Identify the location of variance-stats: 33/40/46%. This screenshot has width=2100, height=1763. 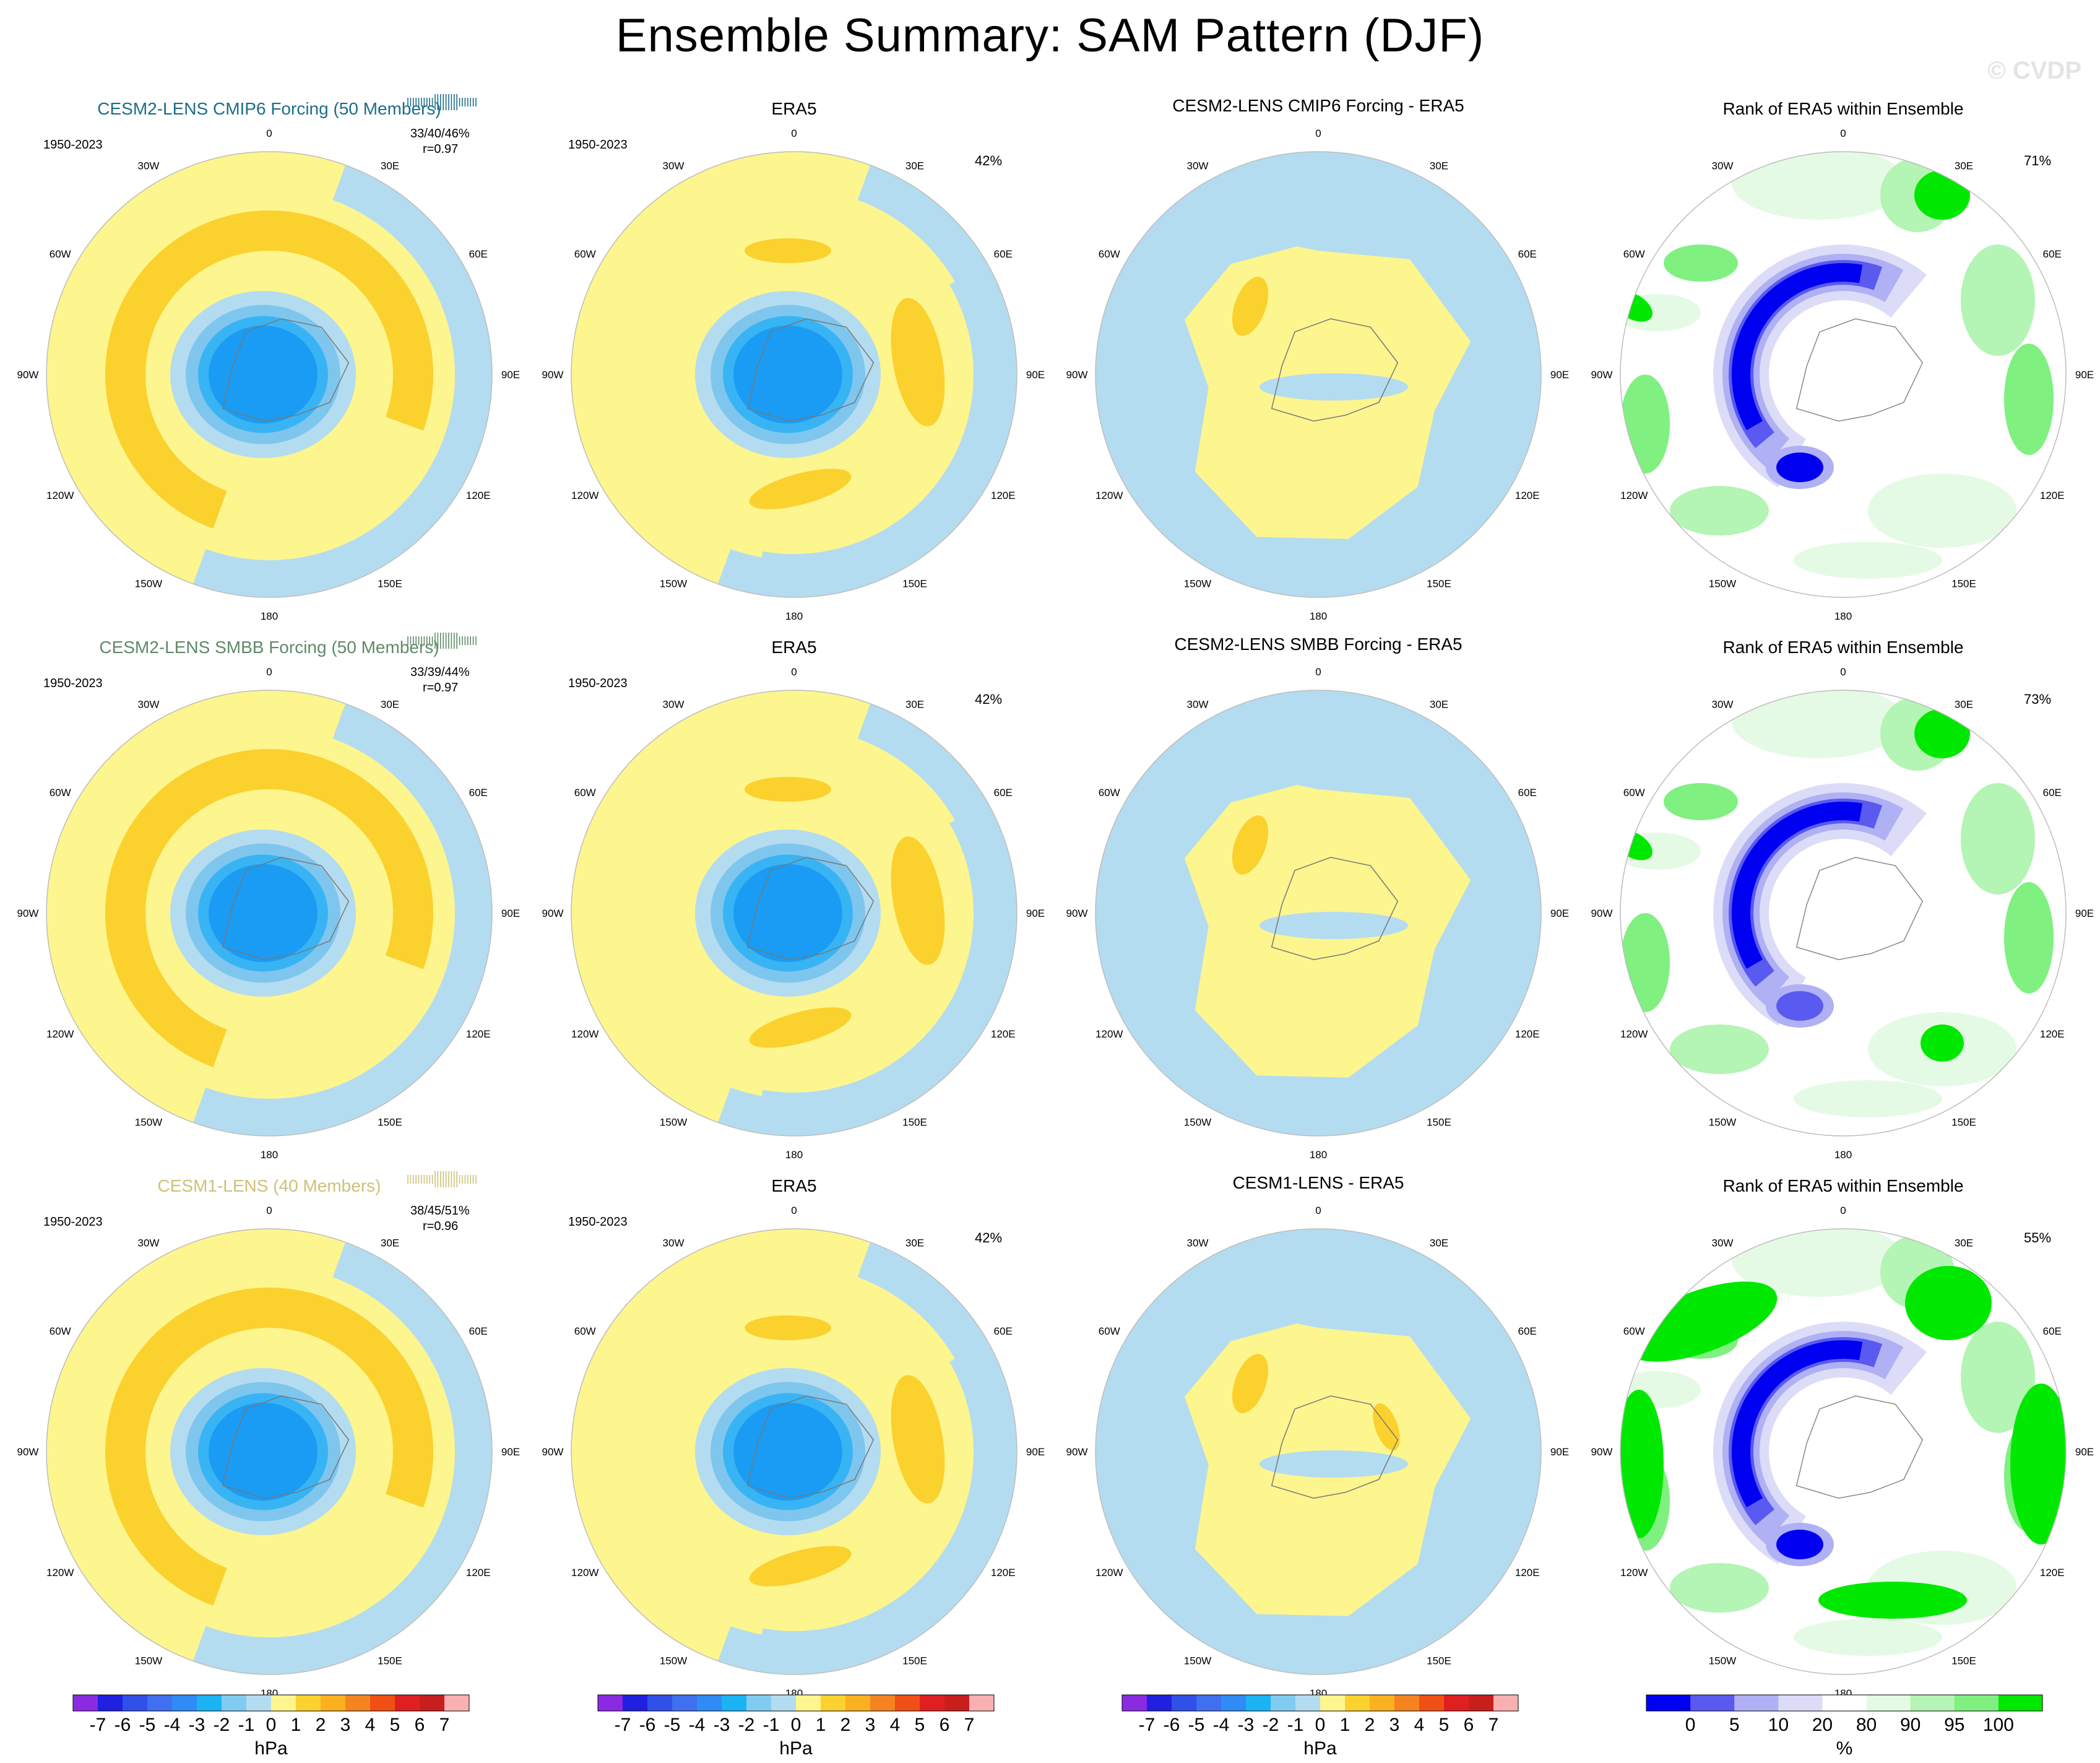
(440, 134).